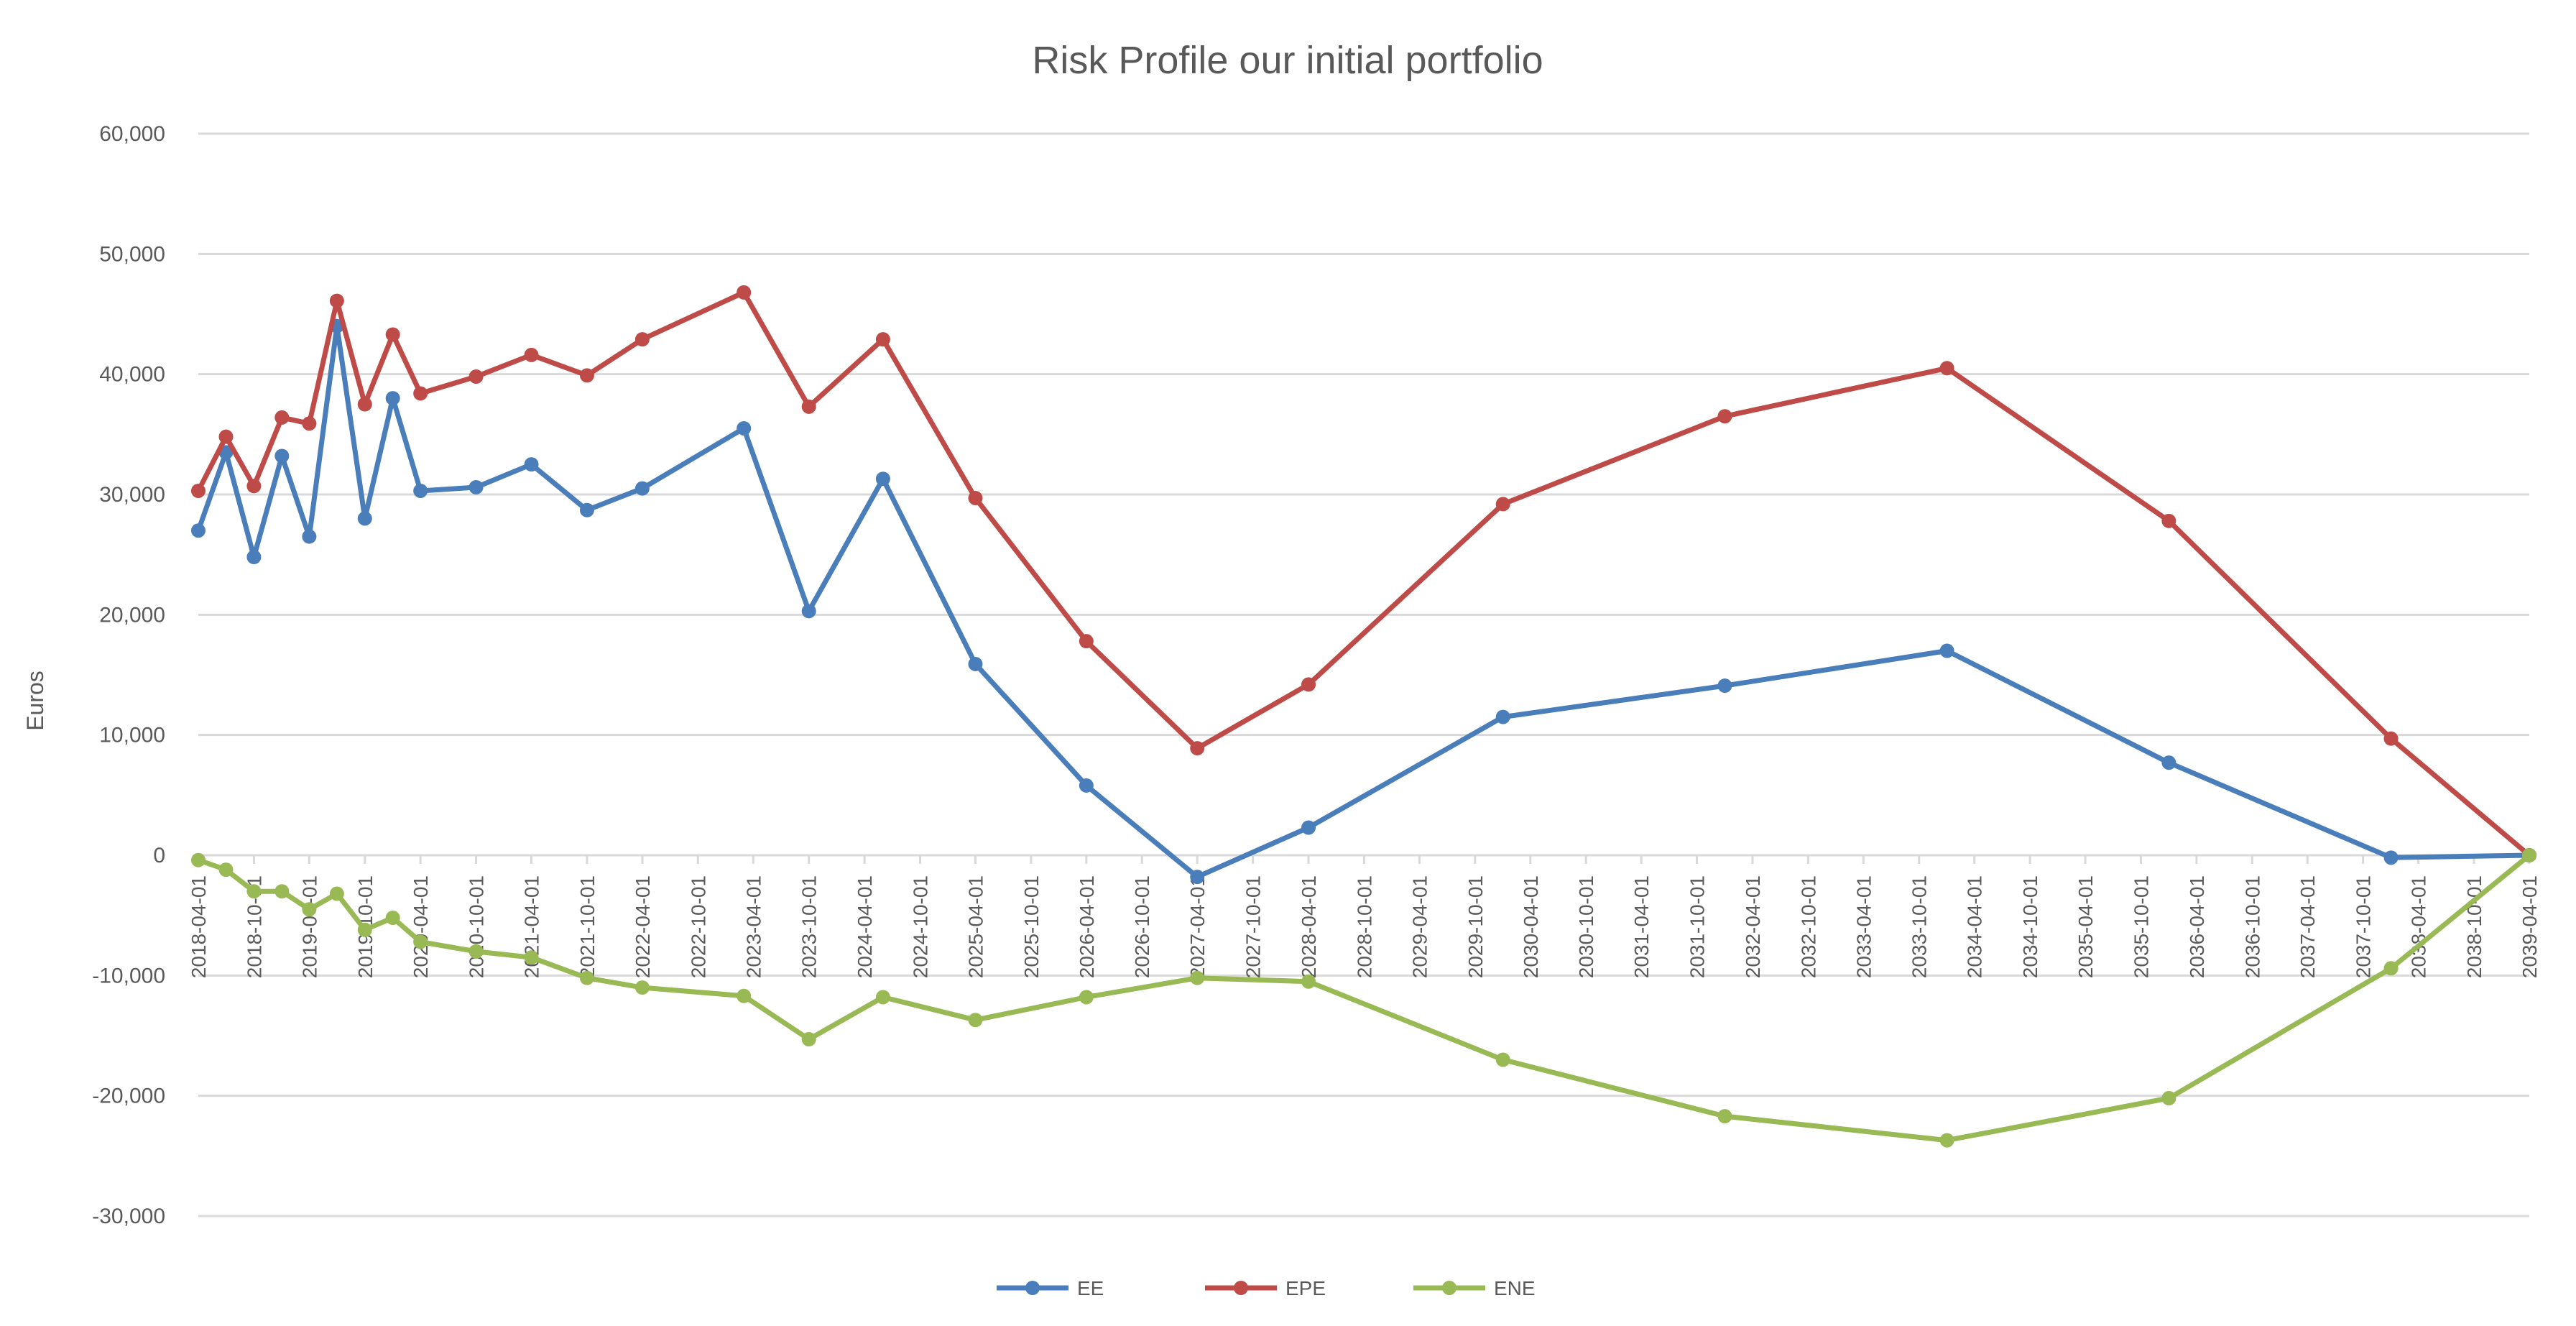 The height and width of the screenshot is (1326, 2576). I want to click on x-tick-label: 2019-04-01, so click(309, 926).